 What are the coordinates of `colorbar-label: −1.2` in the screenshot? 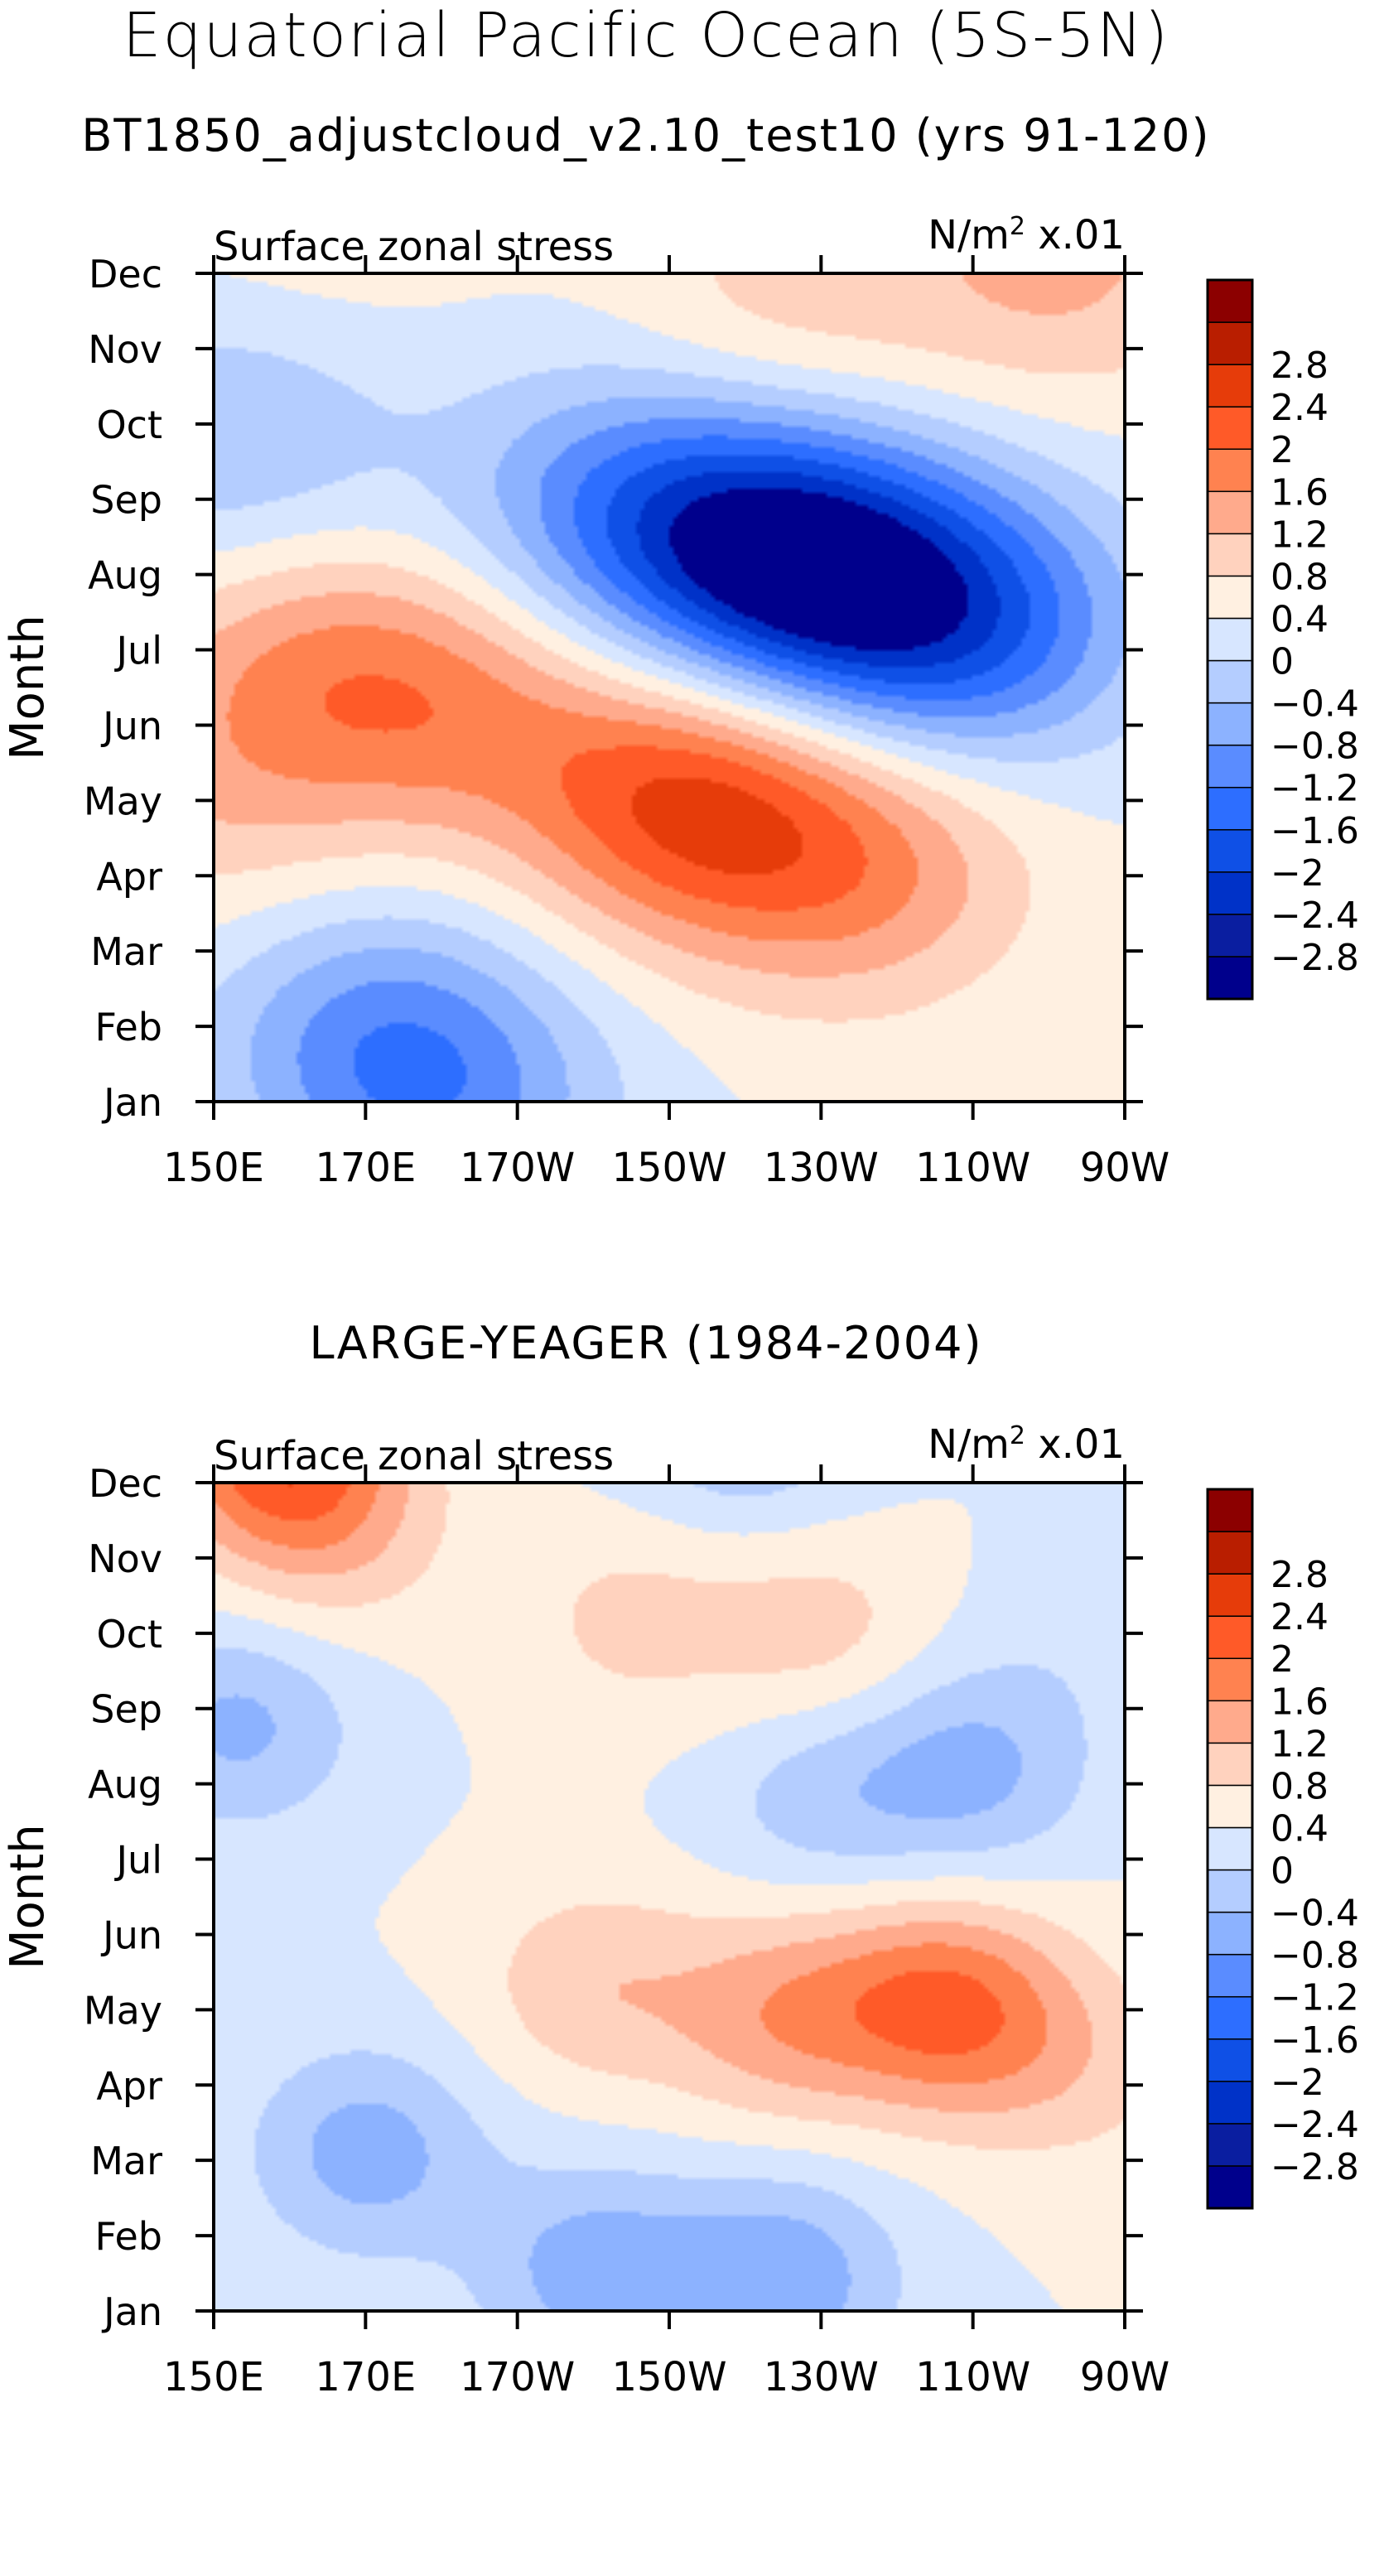 It's located at (1315, 1998).